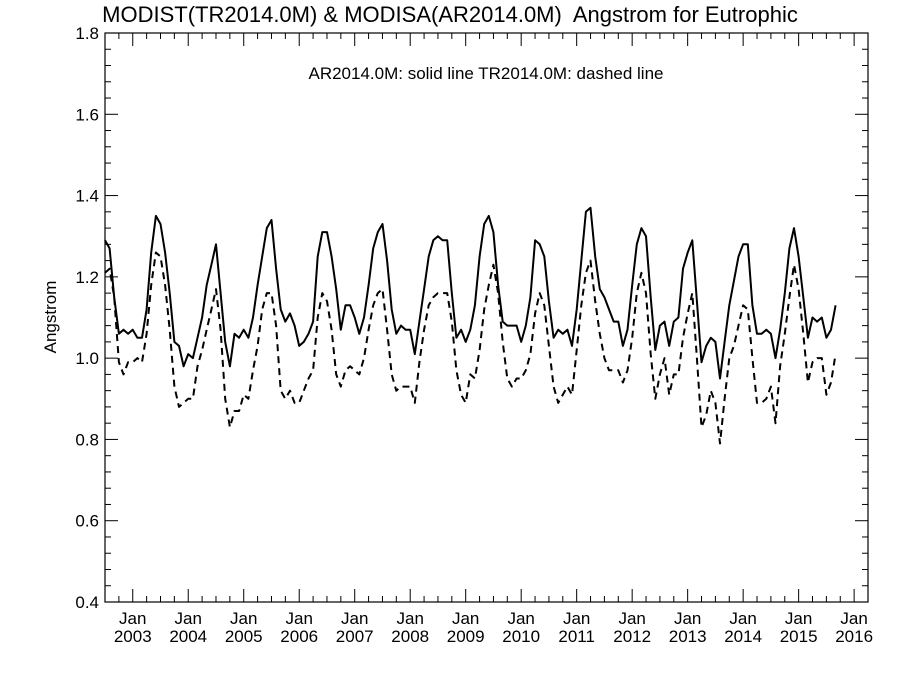 The image size is (900, 675). I want to click on x-tick-label-year: 2016, so click(854, 636).